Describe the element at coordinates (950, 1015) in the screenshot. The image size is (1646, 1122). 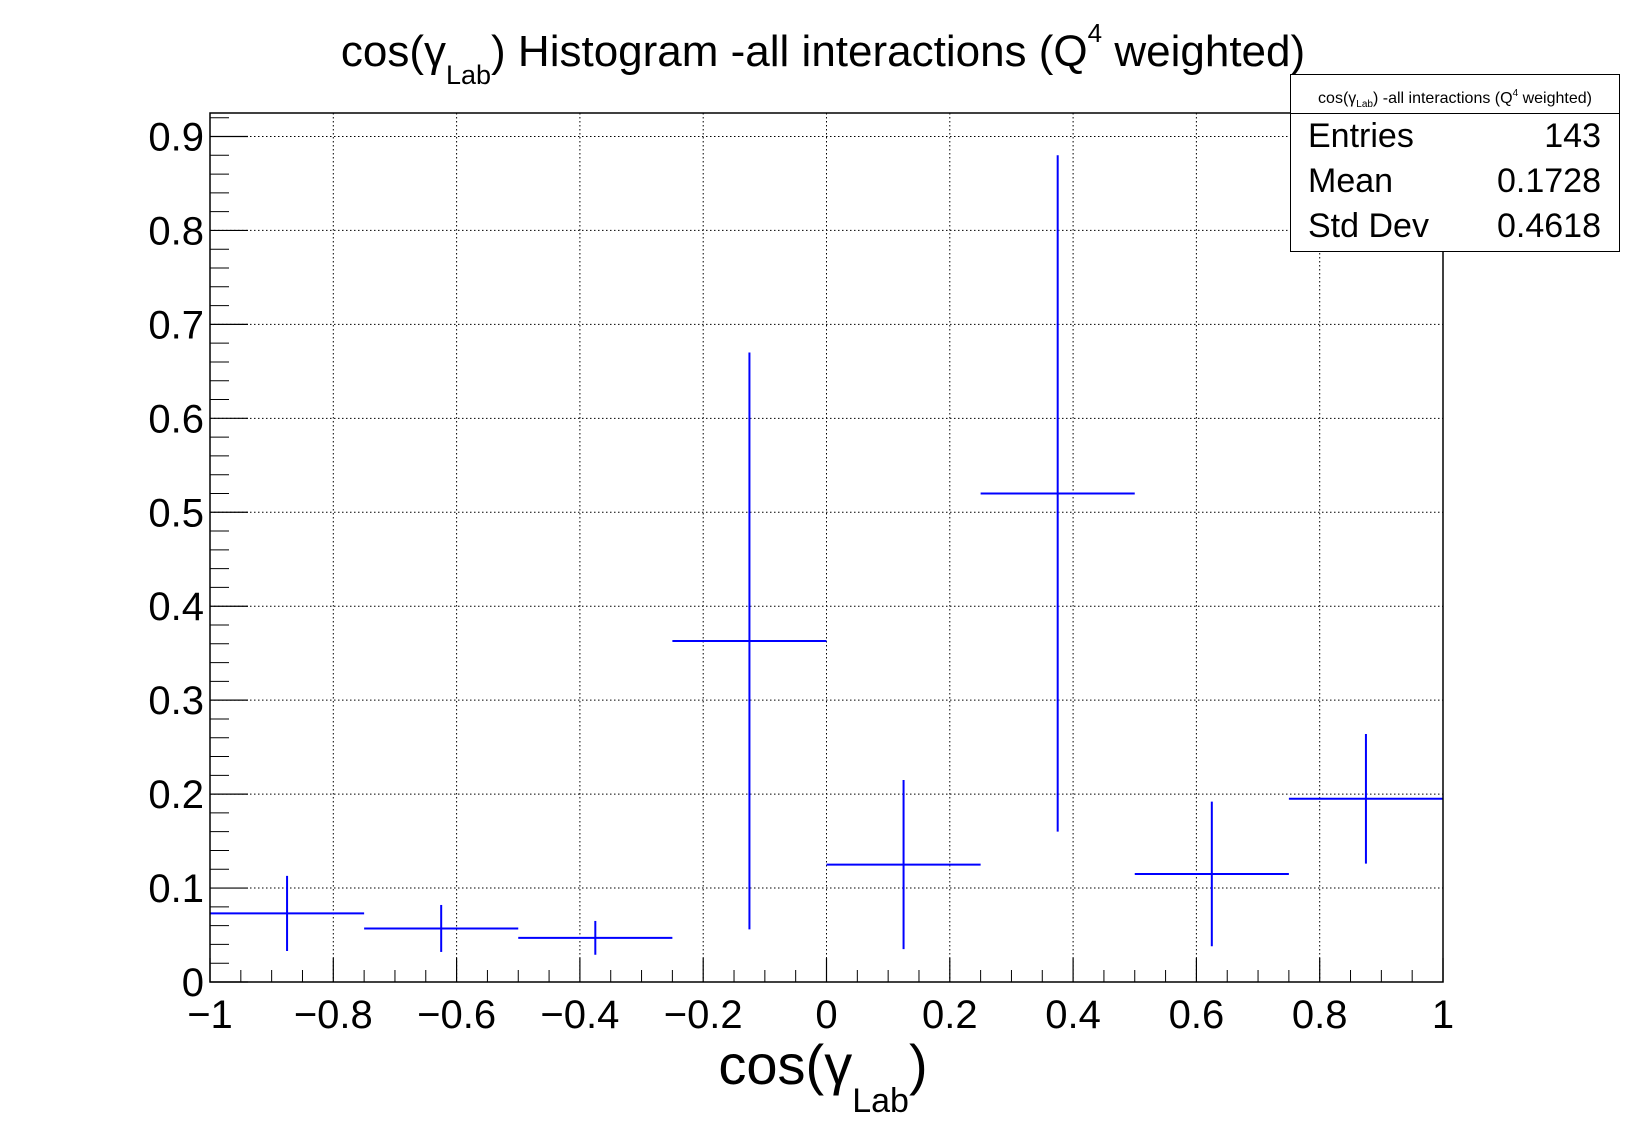
I see `x-tick-label: 0.2` at that location.